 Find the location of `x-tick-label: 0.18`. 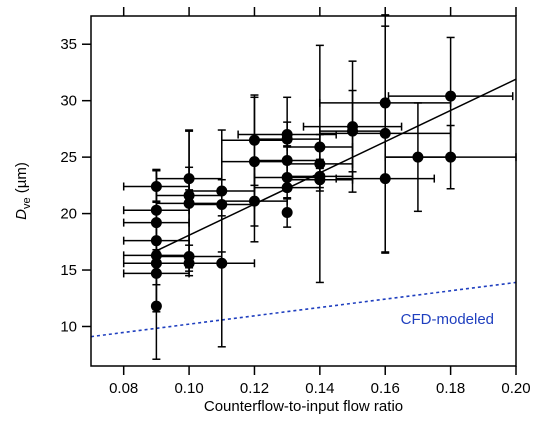

x-tick-label: 0.18 is located at coordinates (450, 388).